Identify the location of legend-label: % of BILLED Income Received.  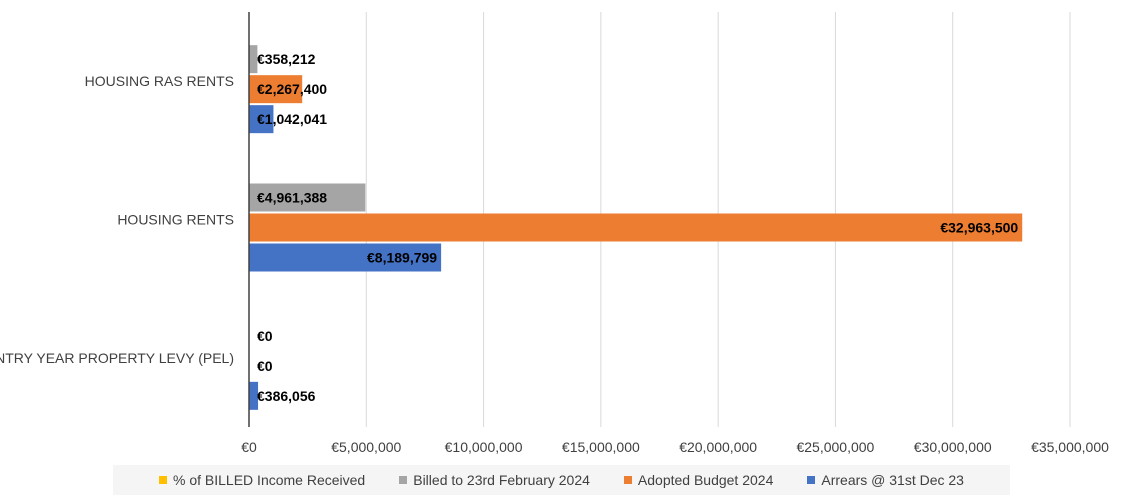
(269, 480).